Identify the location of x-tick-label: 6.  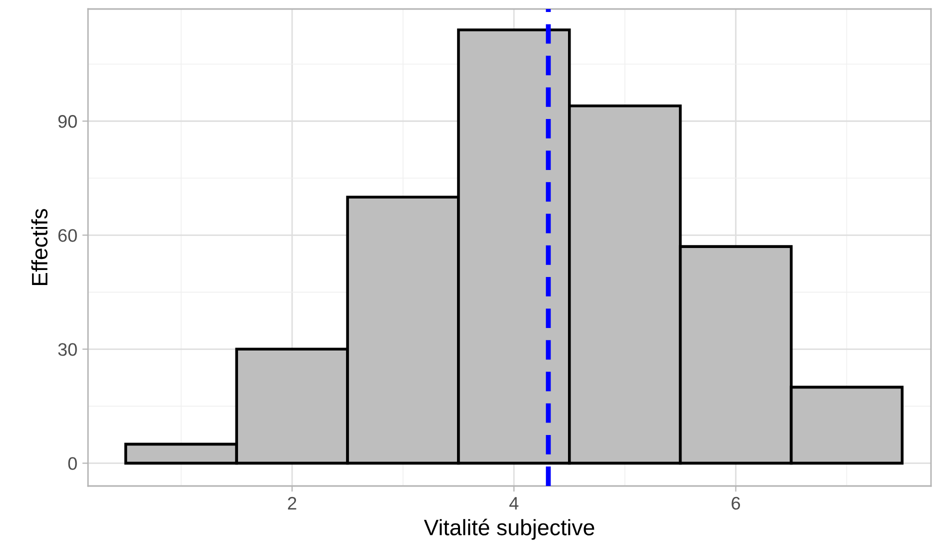
(736, 503).